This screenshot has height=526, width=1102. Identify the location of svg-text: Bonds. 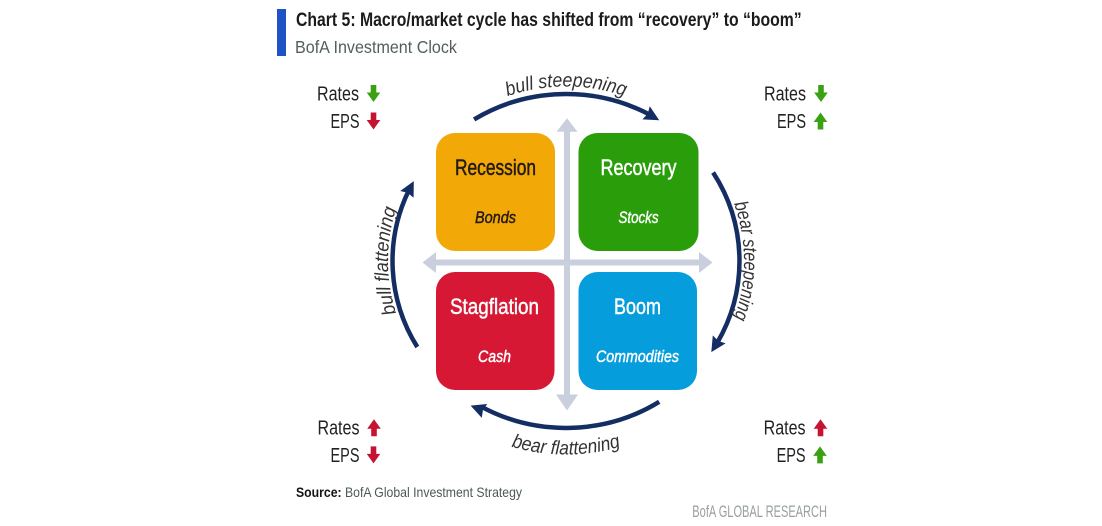
(495, 217).